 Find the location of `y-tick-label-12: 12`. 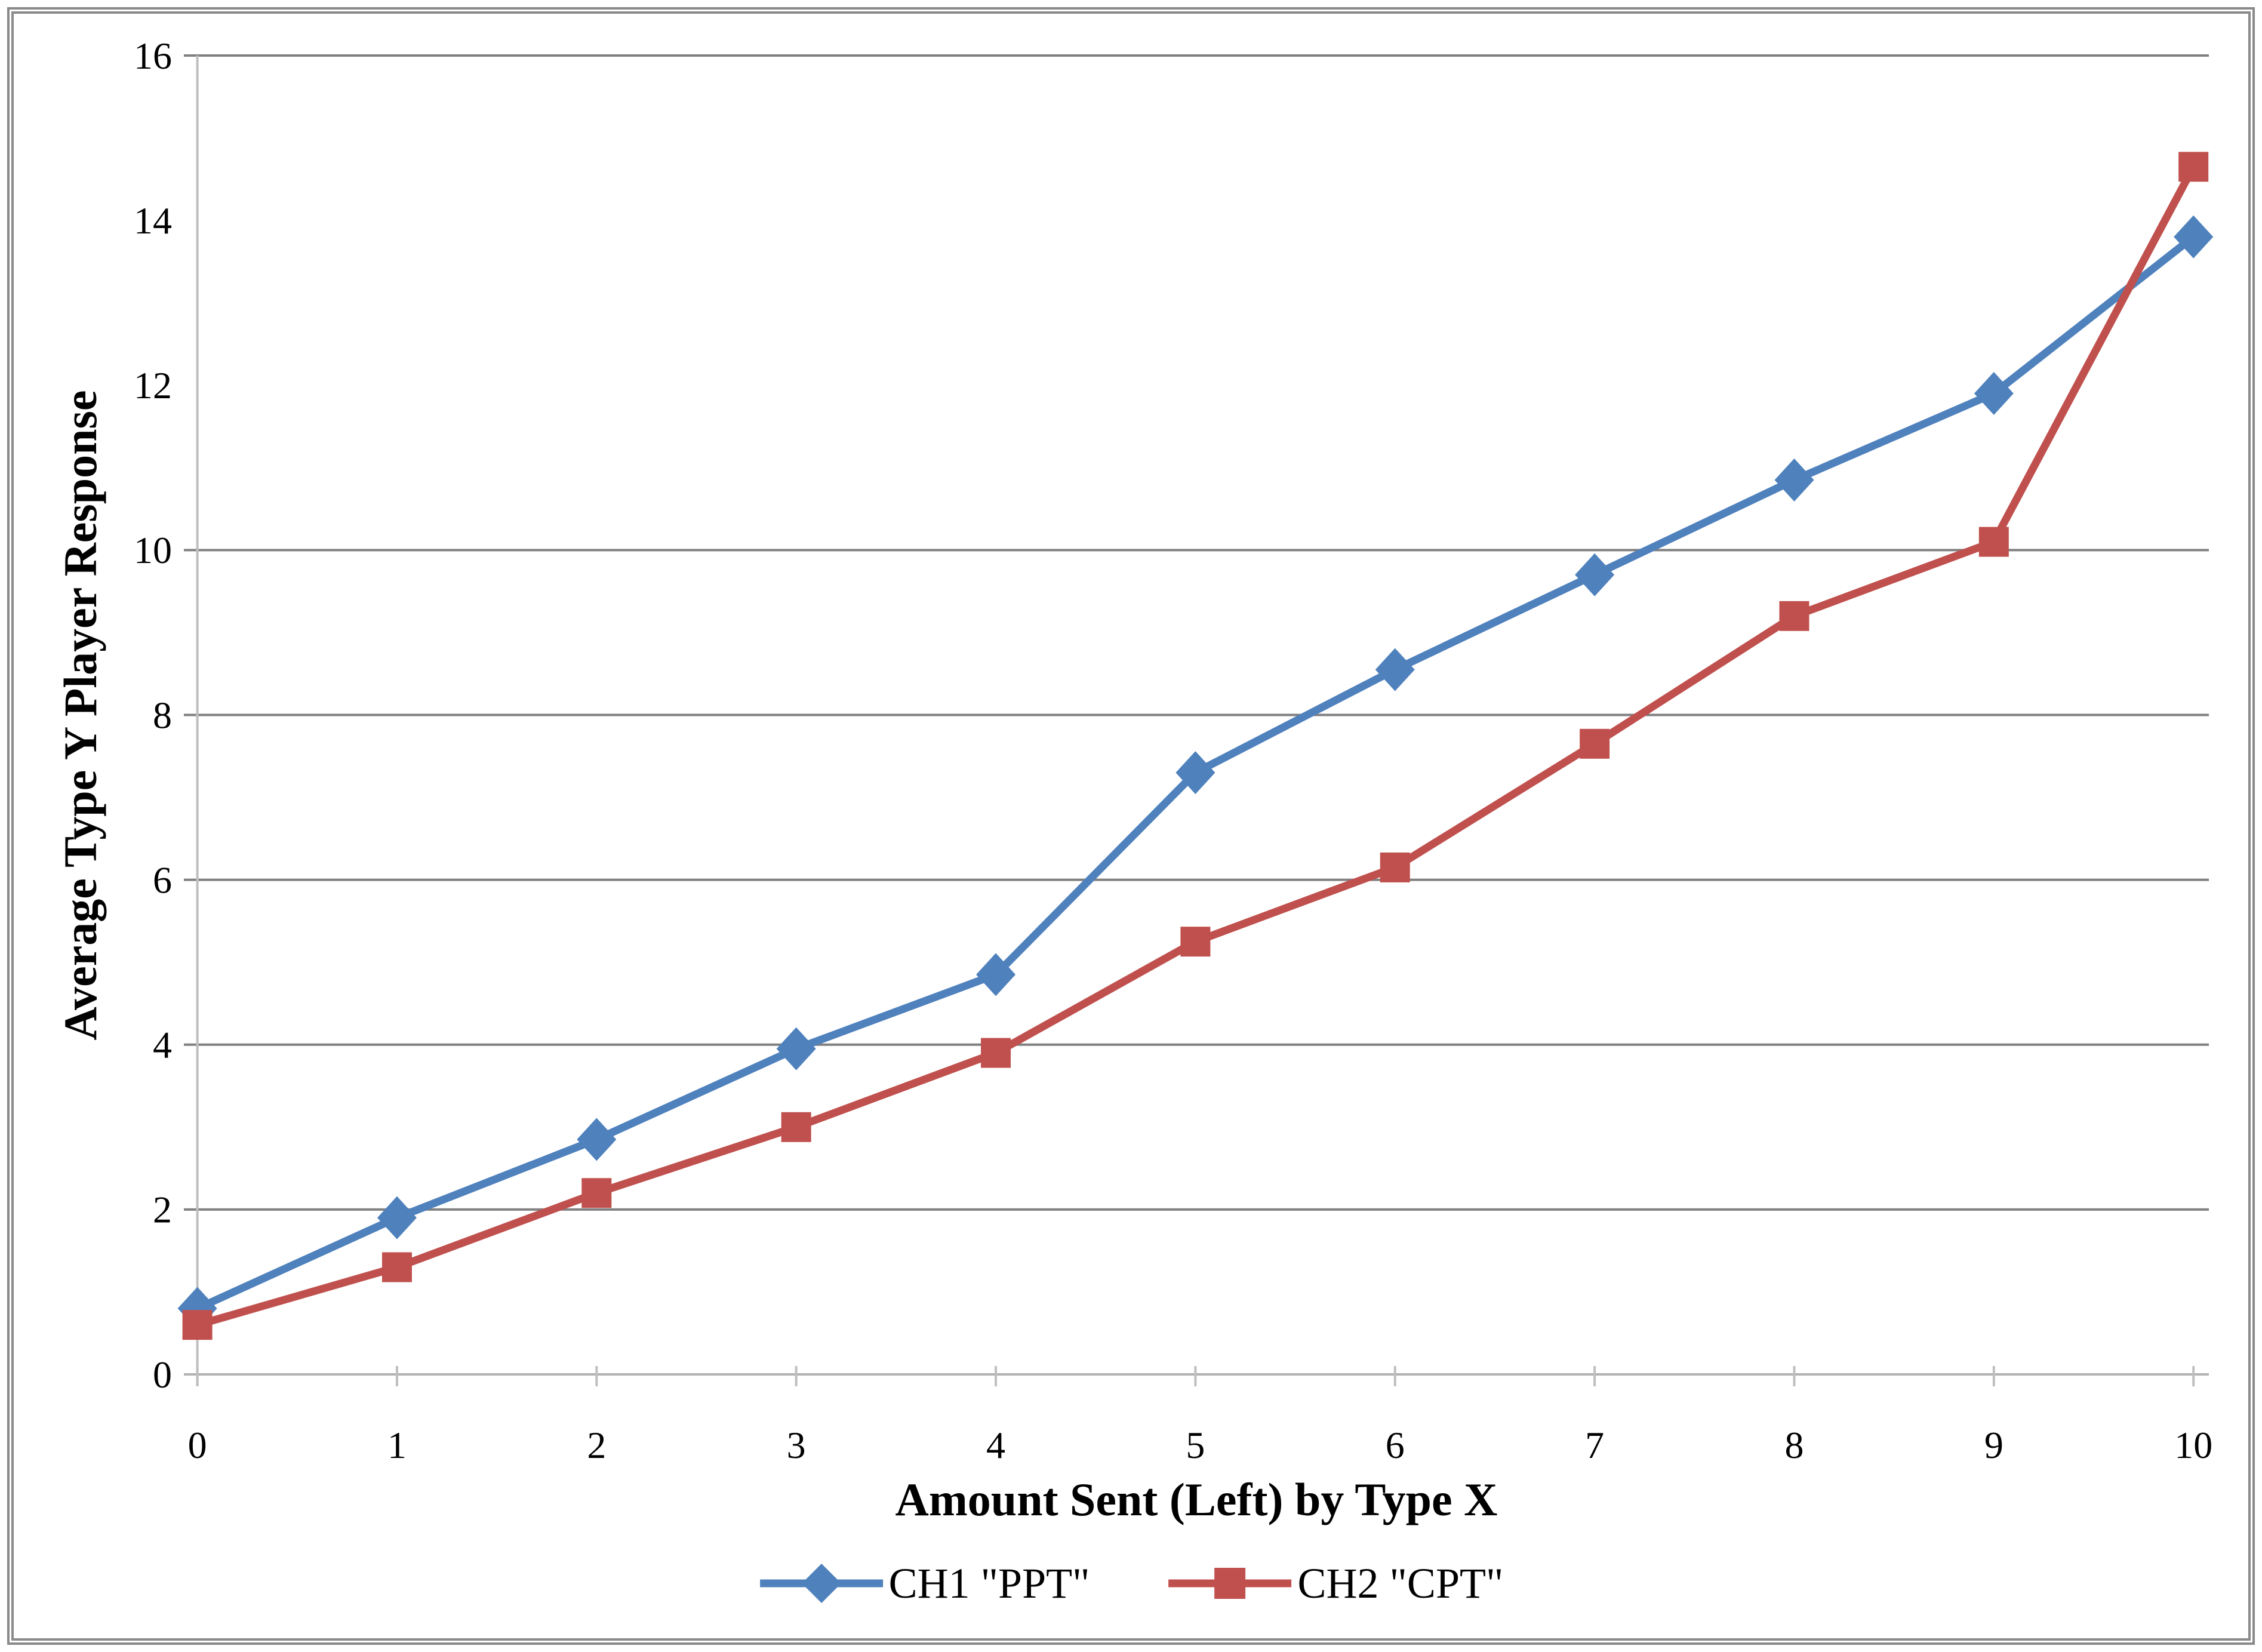

y-tick-label-12: 12 is located at coordinates (153, 386).